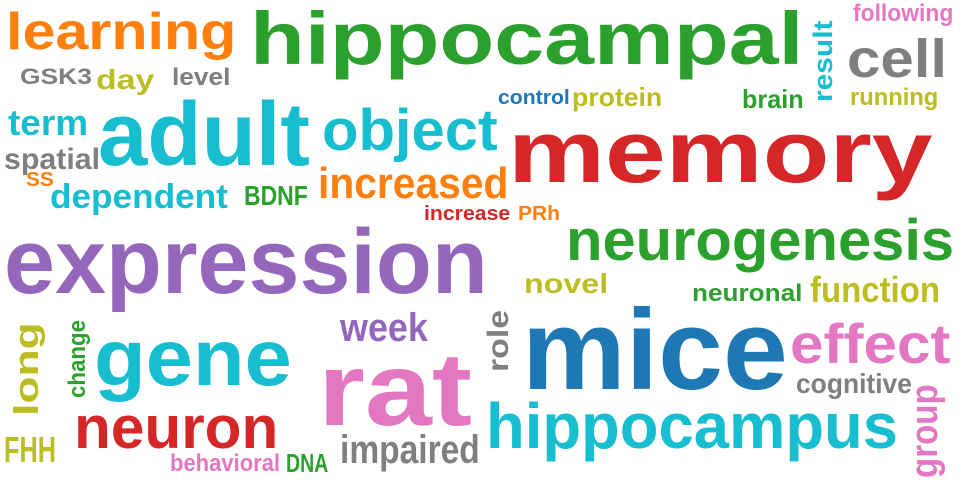 The height and width of the screenshot is (480, 960). What do you see at coordinates (410, 130) in the screenshot?
I see `word-object: object` at bounding box center [410, 130].